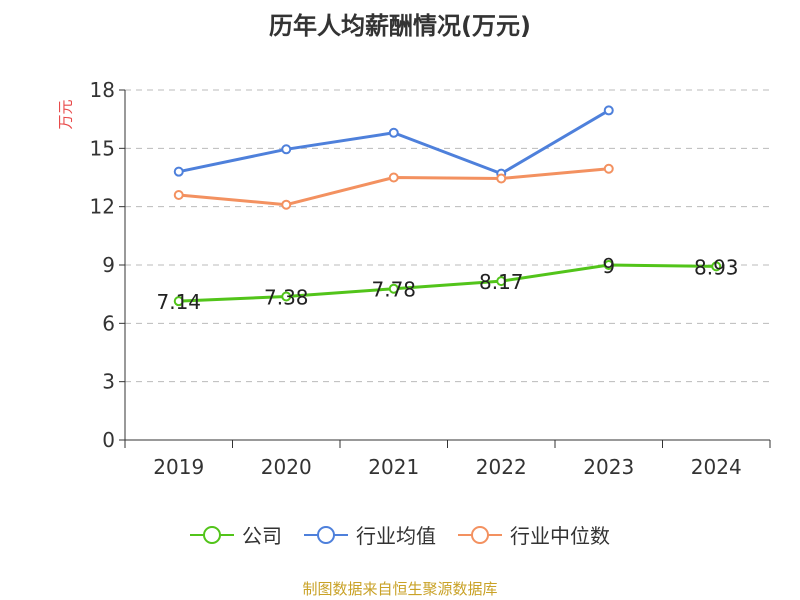 This screenshot has height=600, width=800. I want to click on legend: 公司 行业均值 行业中位数, so click(400, 534).